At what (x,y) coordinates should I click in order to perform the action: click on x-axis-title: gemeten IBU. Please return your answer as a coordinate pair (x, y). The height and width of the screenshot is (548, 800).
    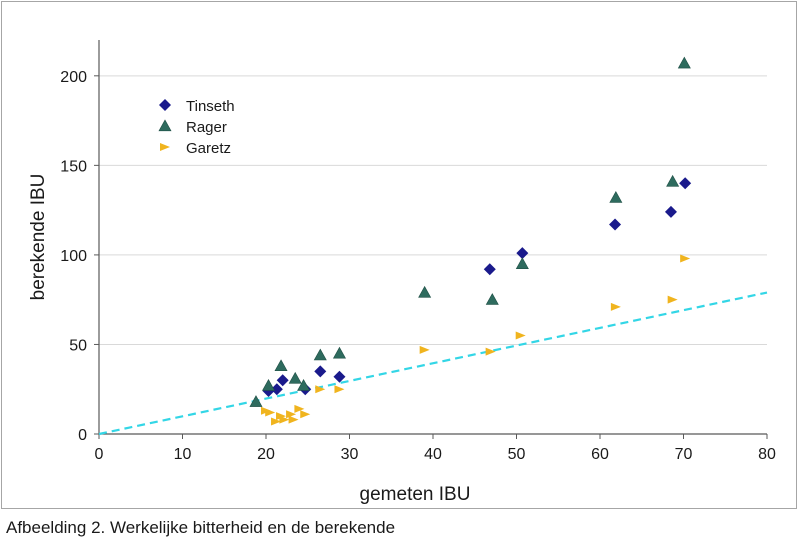
    Looking at the image, I should click on (415, 494).